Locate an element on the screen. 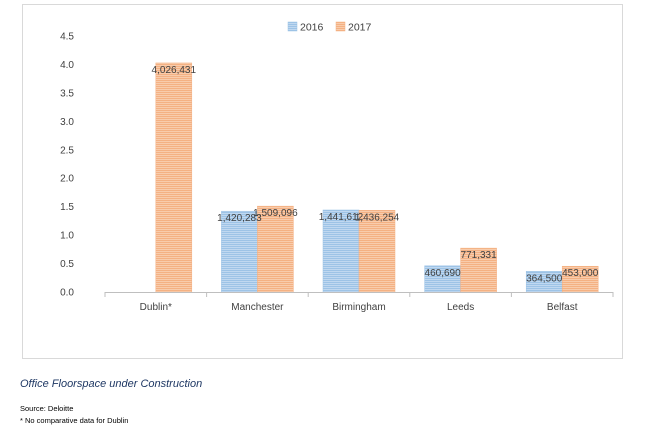 This screenshot has width=663, height=439. data-label-2017: 771,331 is located at coordinates (479, 255).